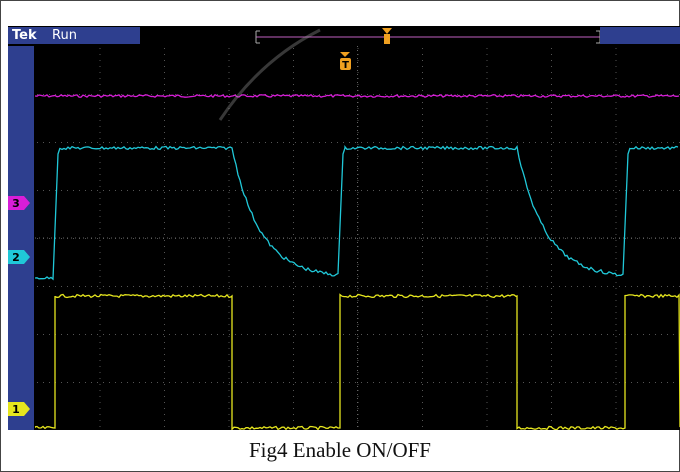  I want to click on ch3-marker: 3, so click(19, 203).